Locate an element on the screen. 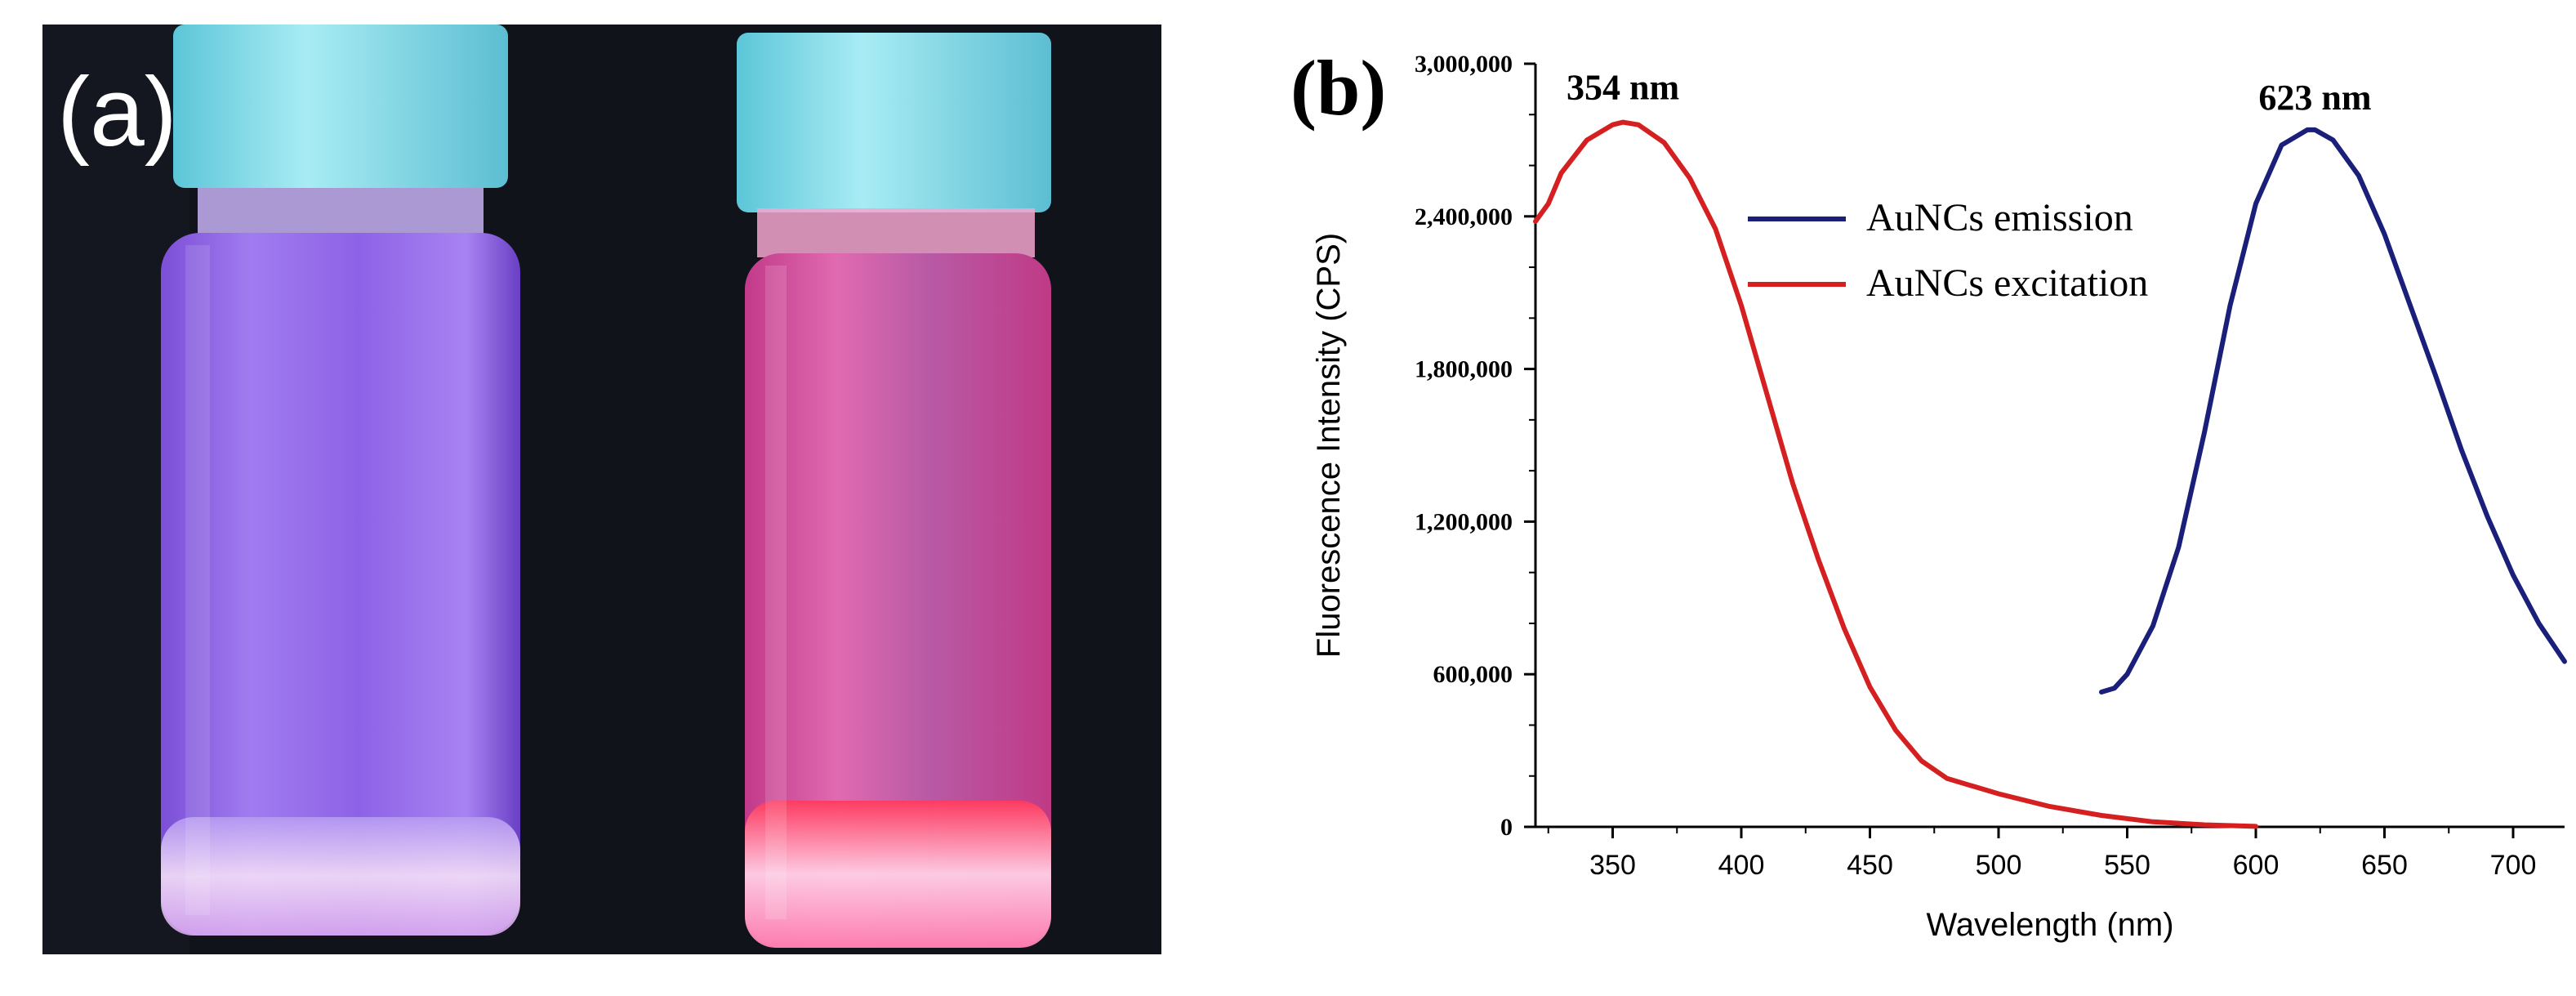 Image resolution: width=2576 pixels, height=996 pixels. y-tick-label: 1,800,000 is located at coordinates (1464, 369).